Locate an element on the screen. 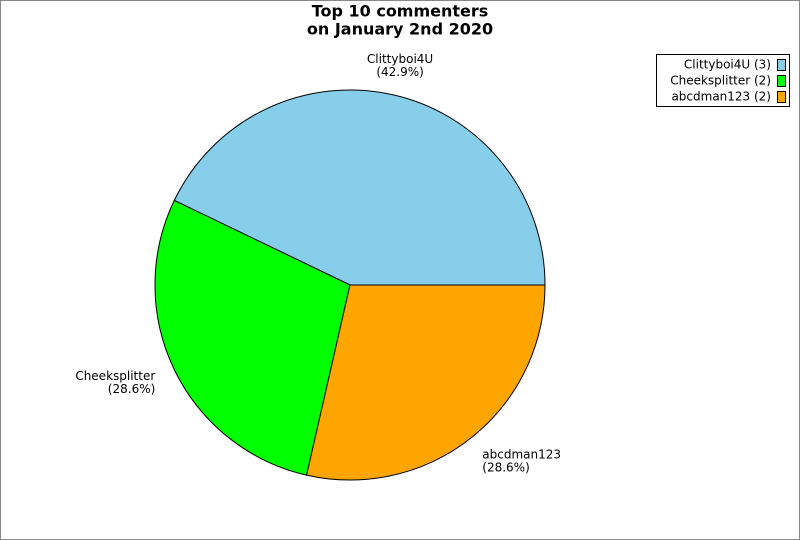  slice-label: abcdman123 is located at coordinates (521, 454).